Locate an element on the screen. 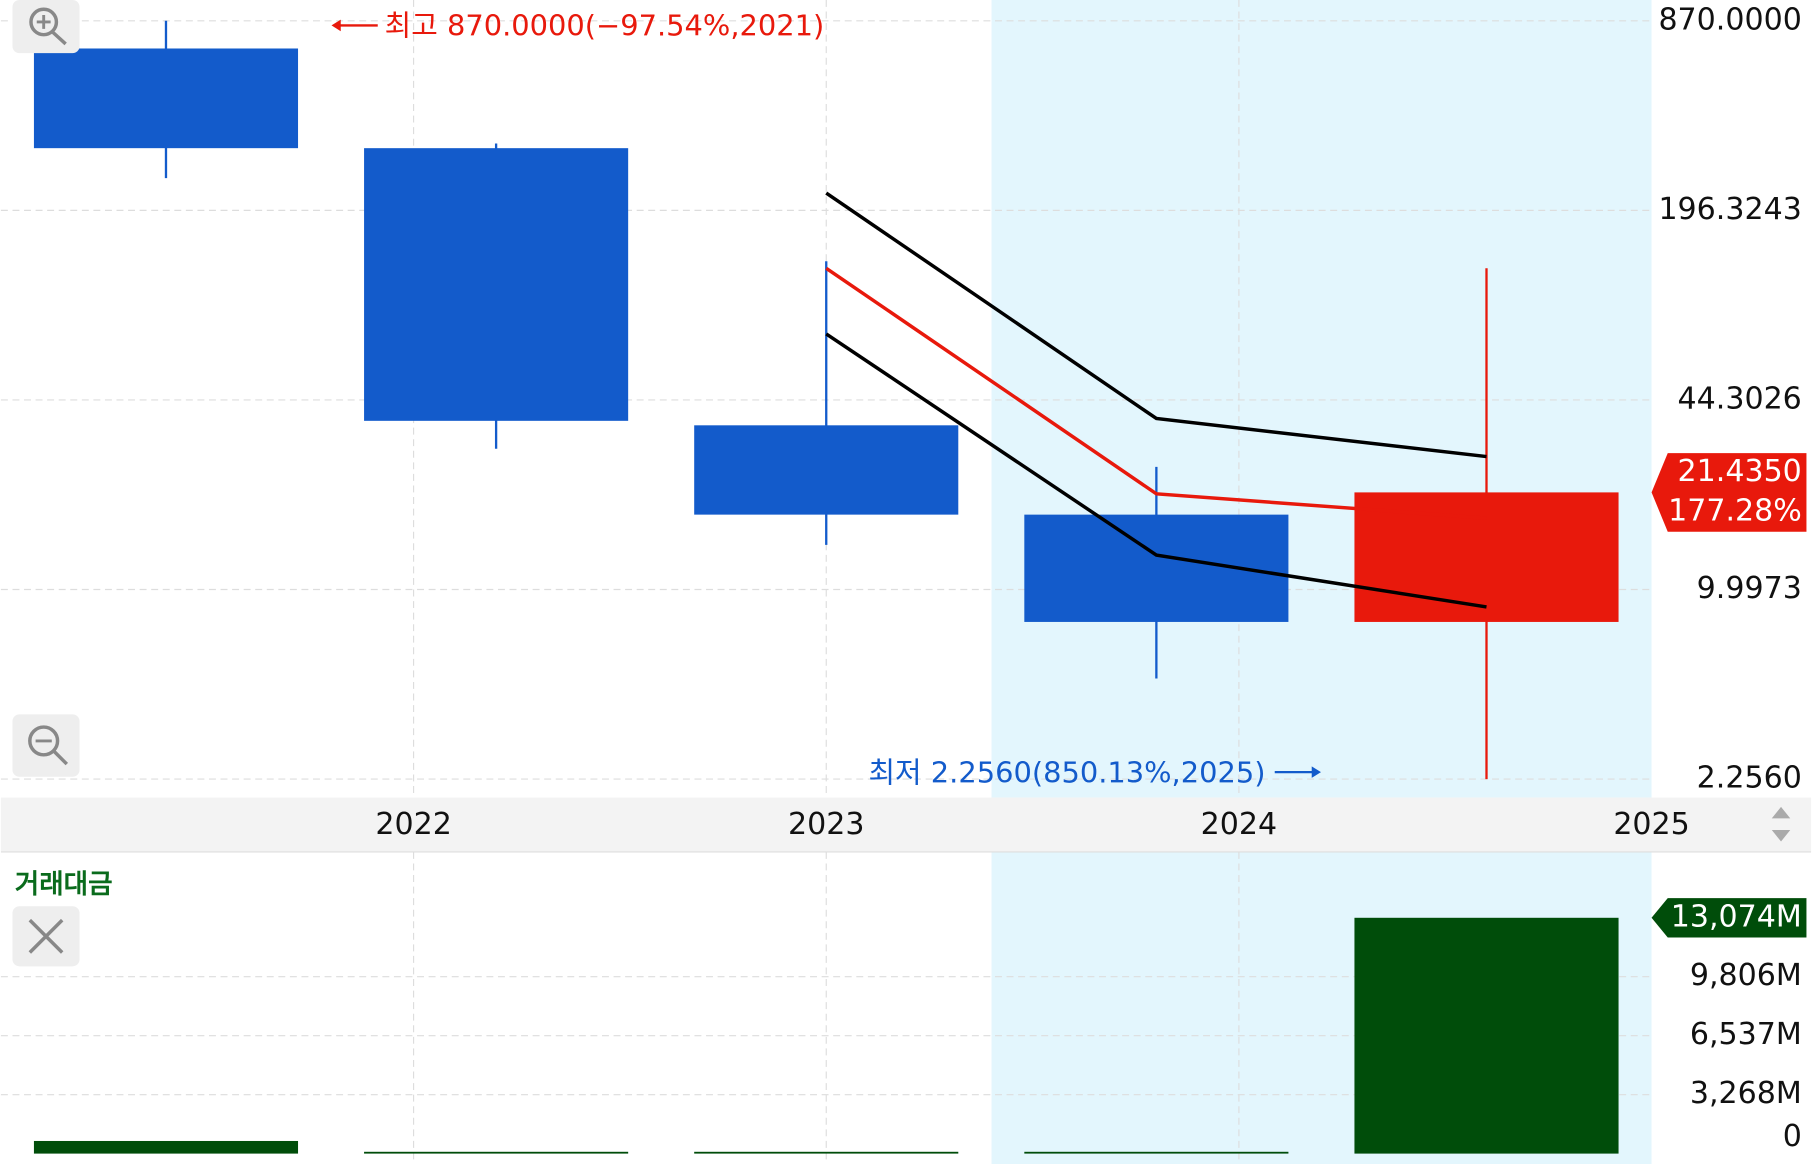 This screenshot has width=1812, height=1164. y-tick-label: 196.3243 is located at coordinates (1729, 209).